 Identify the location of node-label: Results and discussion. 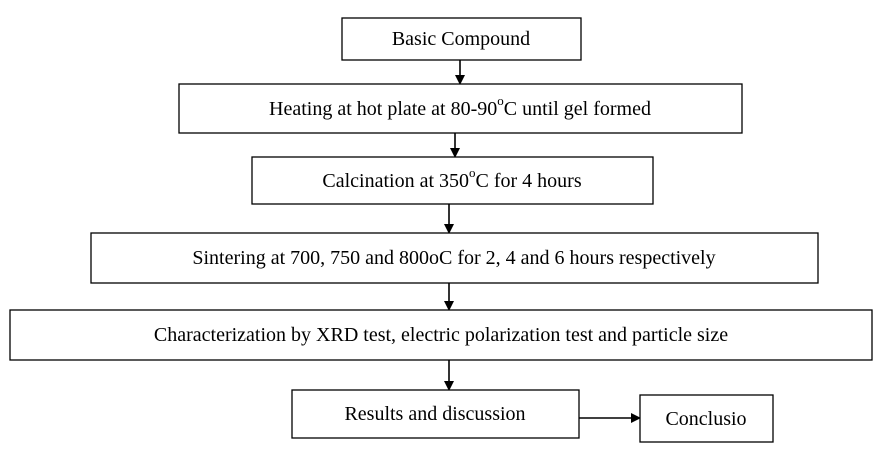
(434, 414).